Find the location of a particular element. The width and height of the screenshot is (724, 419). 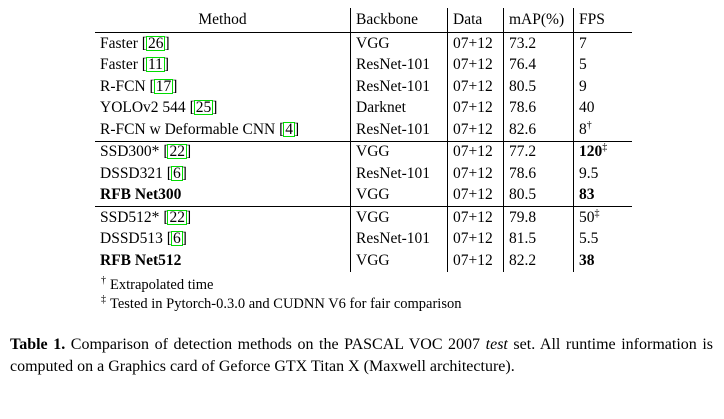

citation-link: 11 is located at coordinates (155, 65).